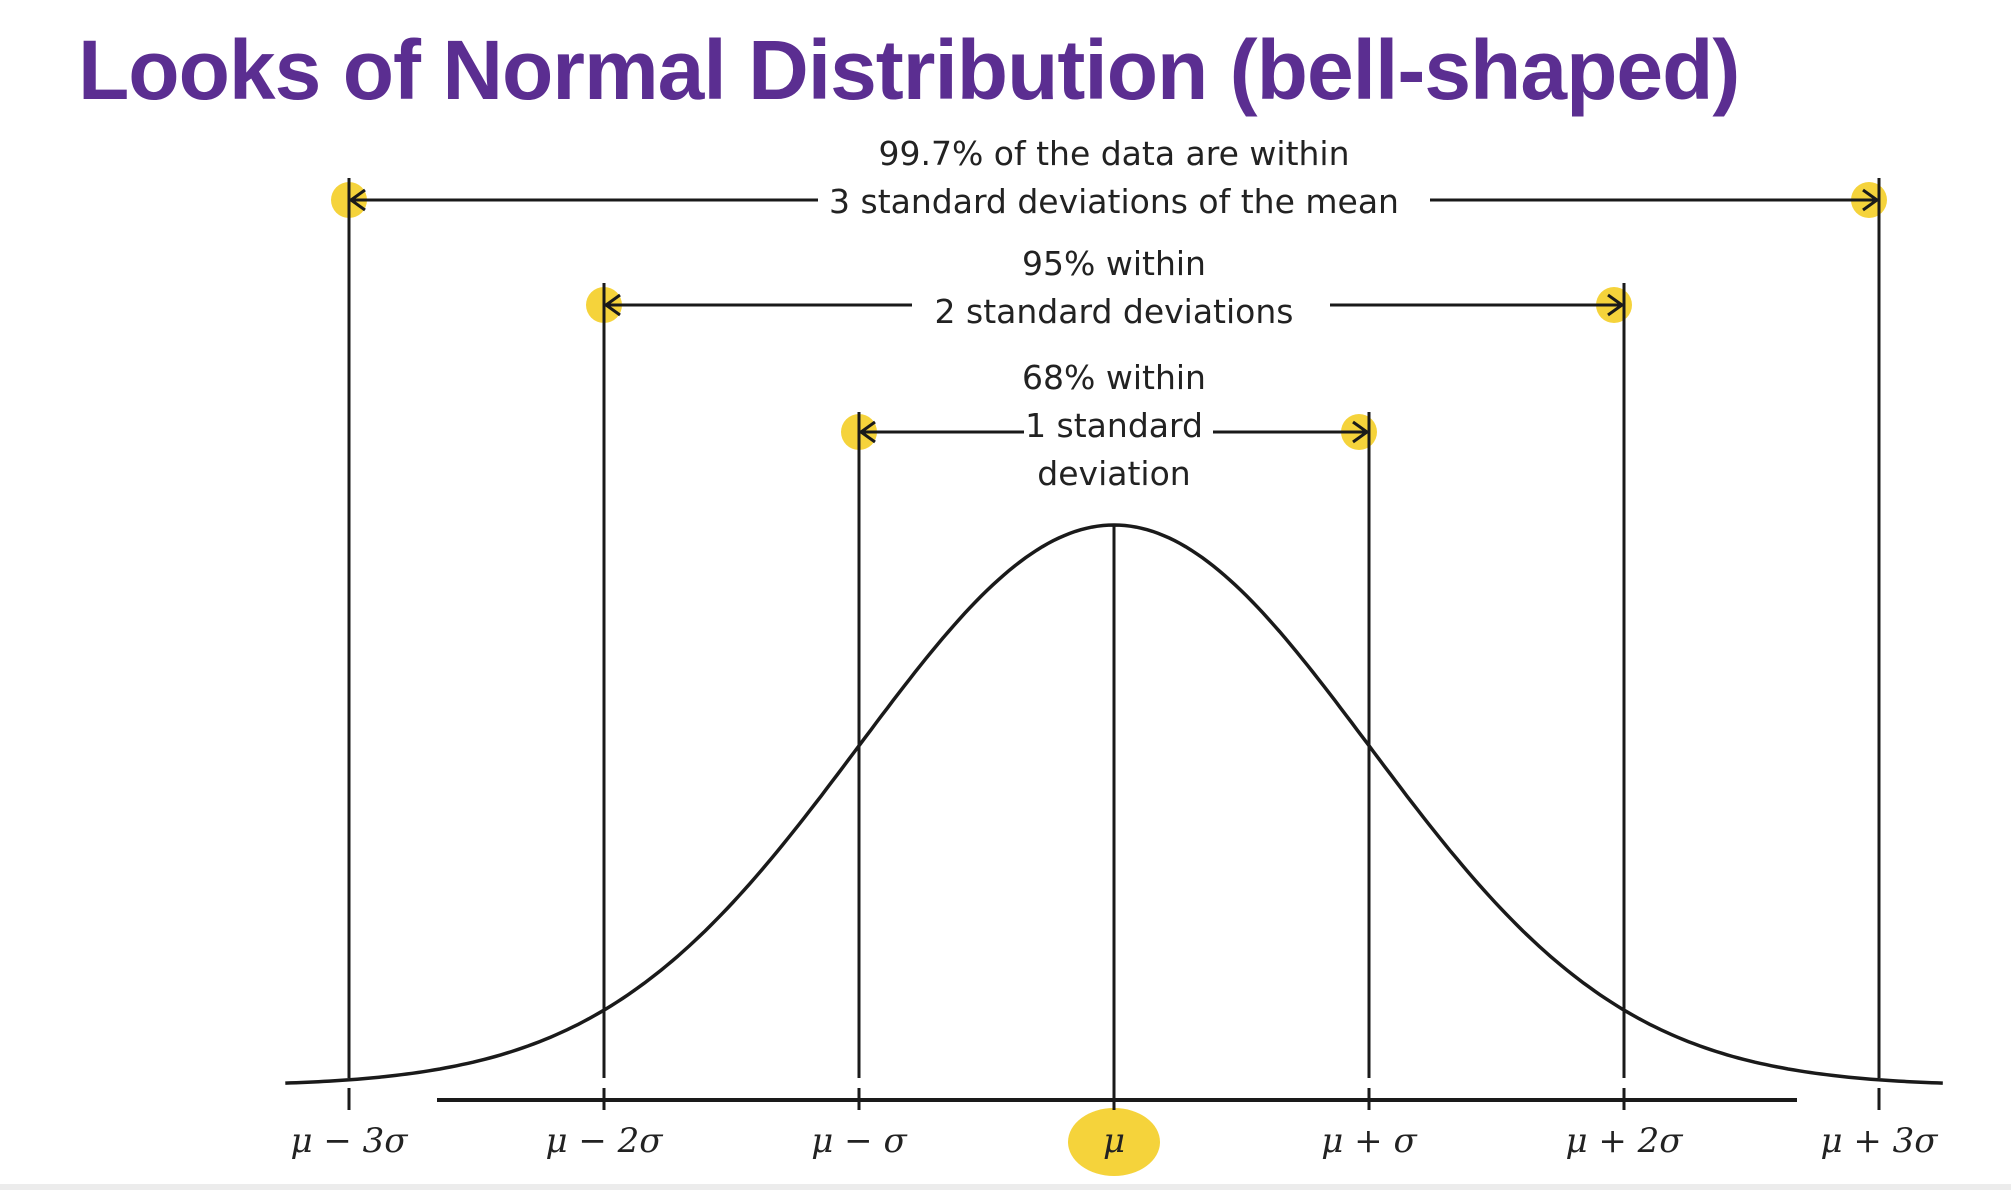  I want to click on mean-highlight, so click(1114, 1142).